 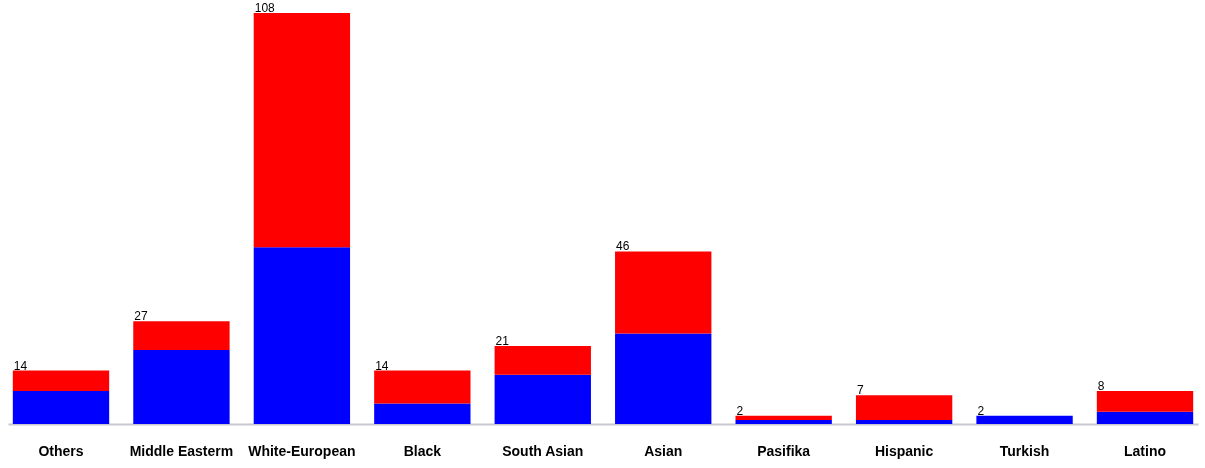 What do you see at coordinates (61, 450) in the screenshot?
I see `x-tick-label: Others` at bounding box center [61, 450].